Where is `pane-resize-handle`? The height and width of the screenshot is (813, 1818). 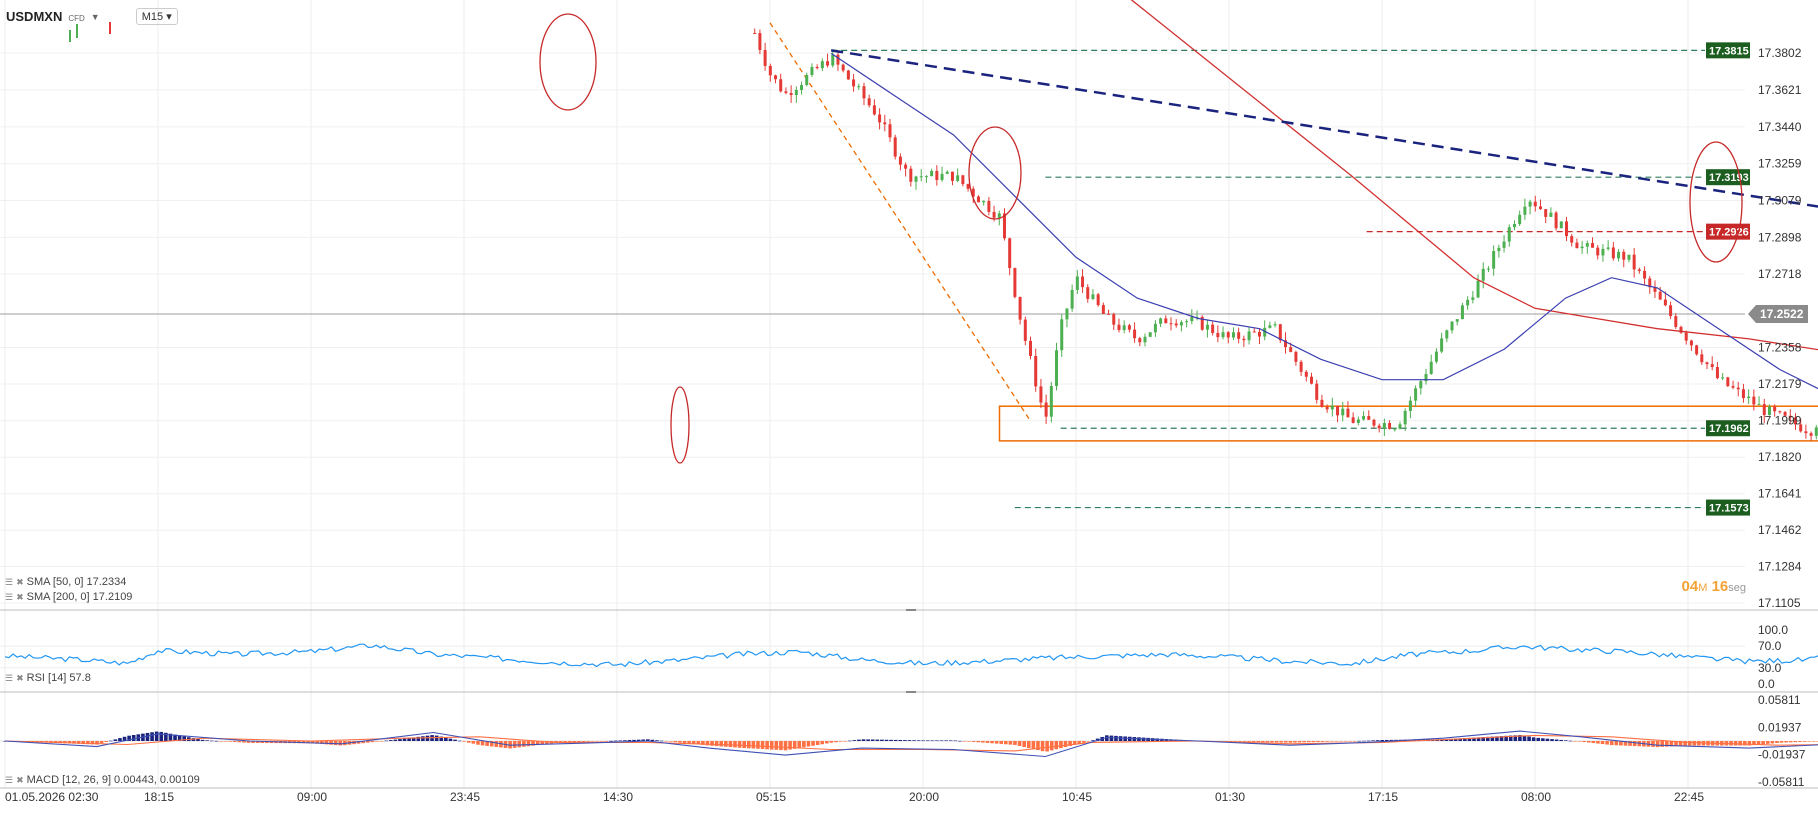
pane-resize-handle is located at coordinates (911, 610).